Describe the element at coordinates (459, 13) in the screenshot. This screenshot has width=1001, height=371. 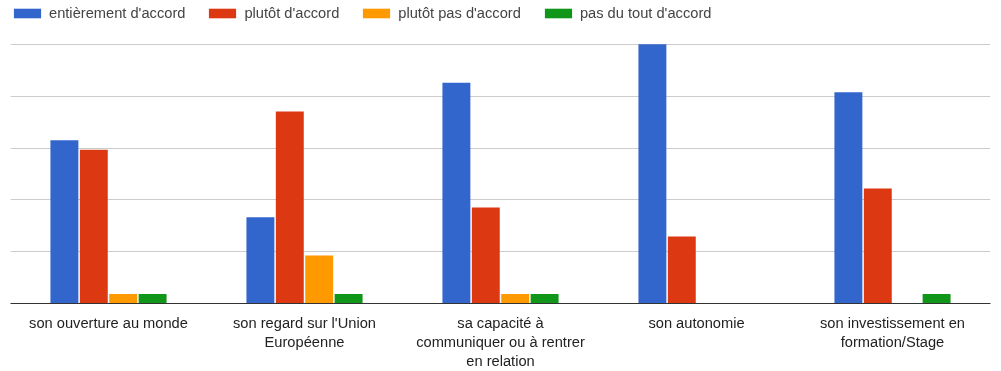
I see `legend-label: plutôt pas d'accord` at that location.